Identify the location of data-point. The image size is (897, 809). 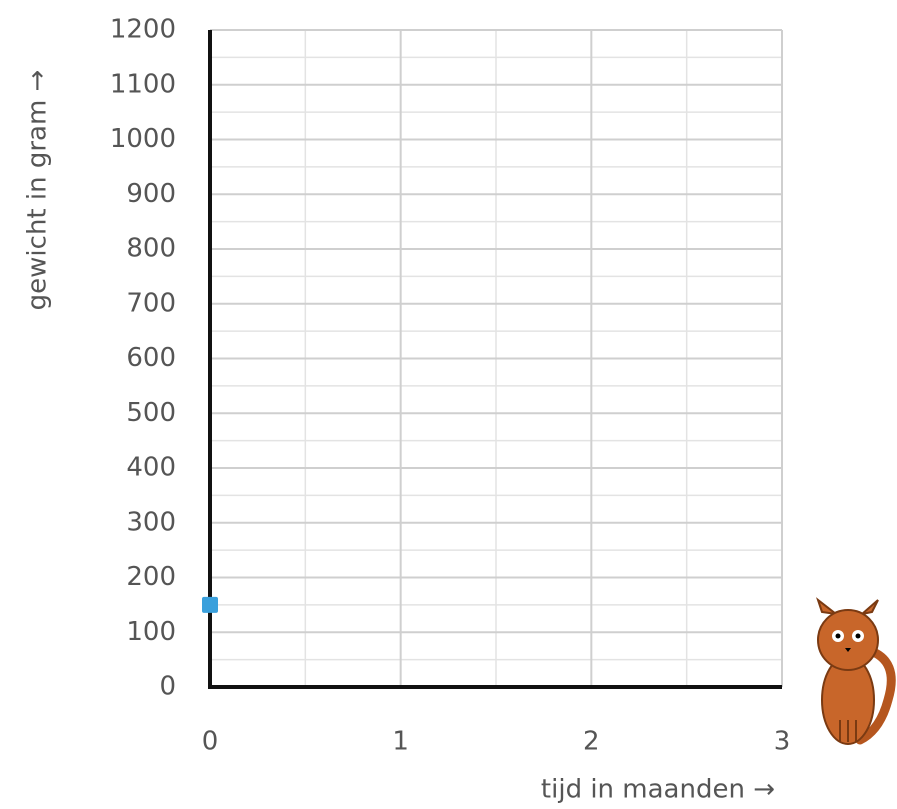
(210, 604).